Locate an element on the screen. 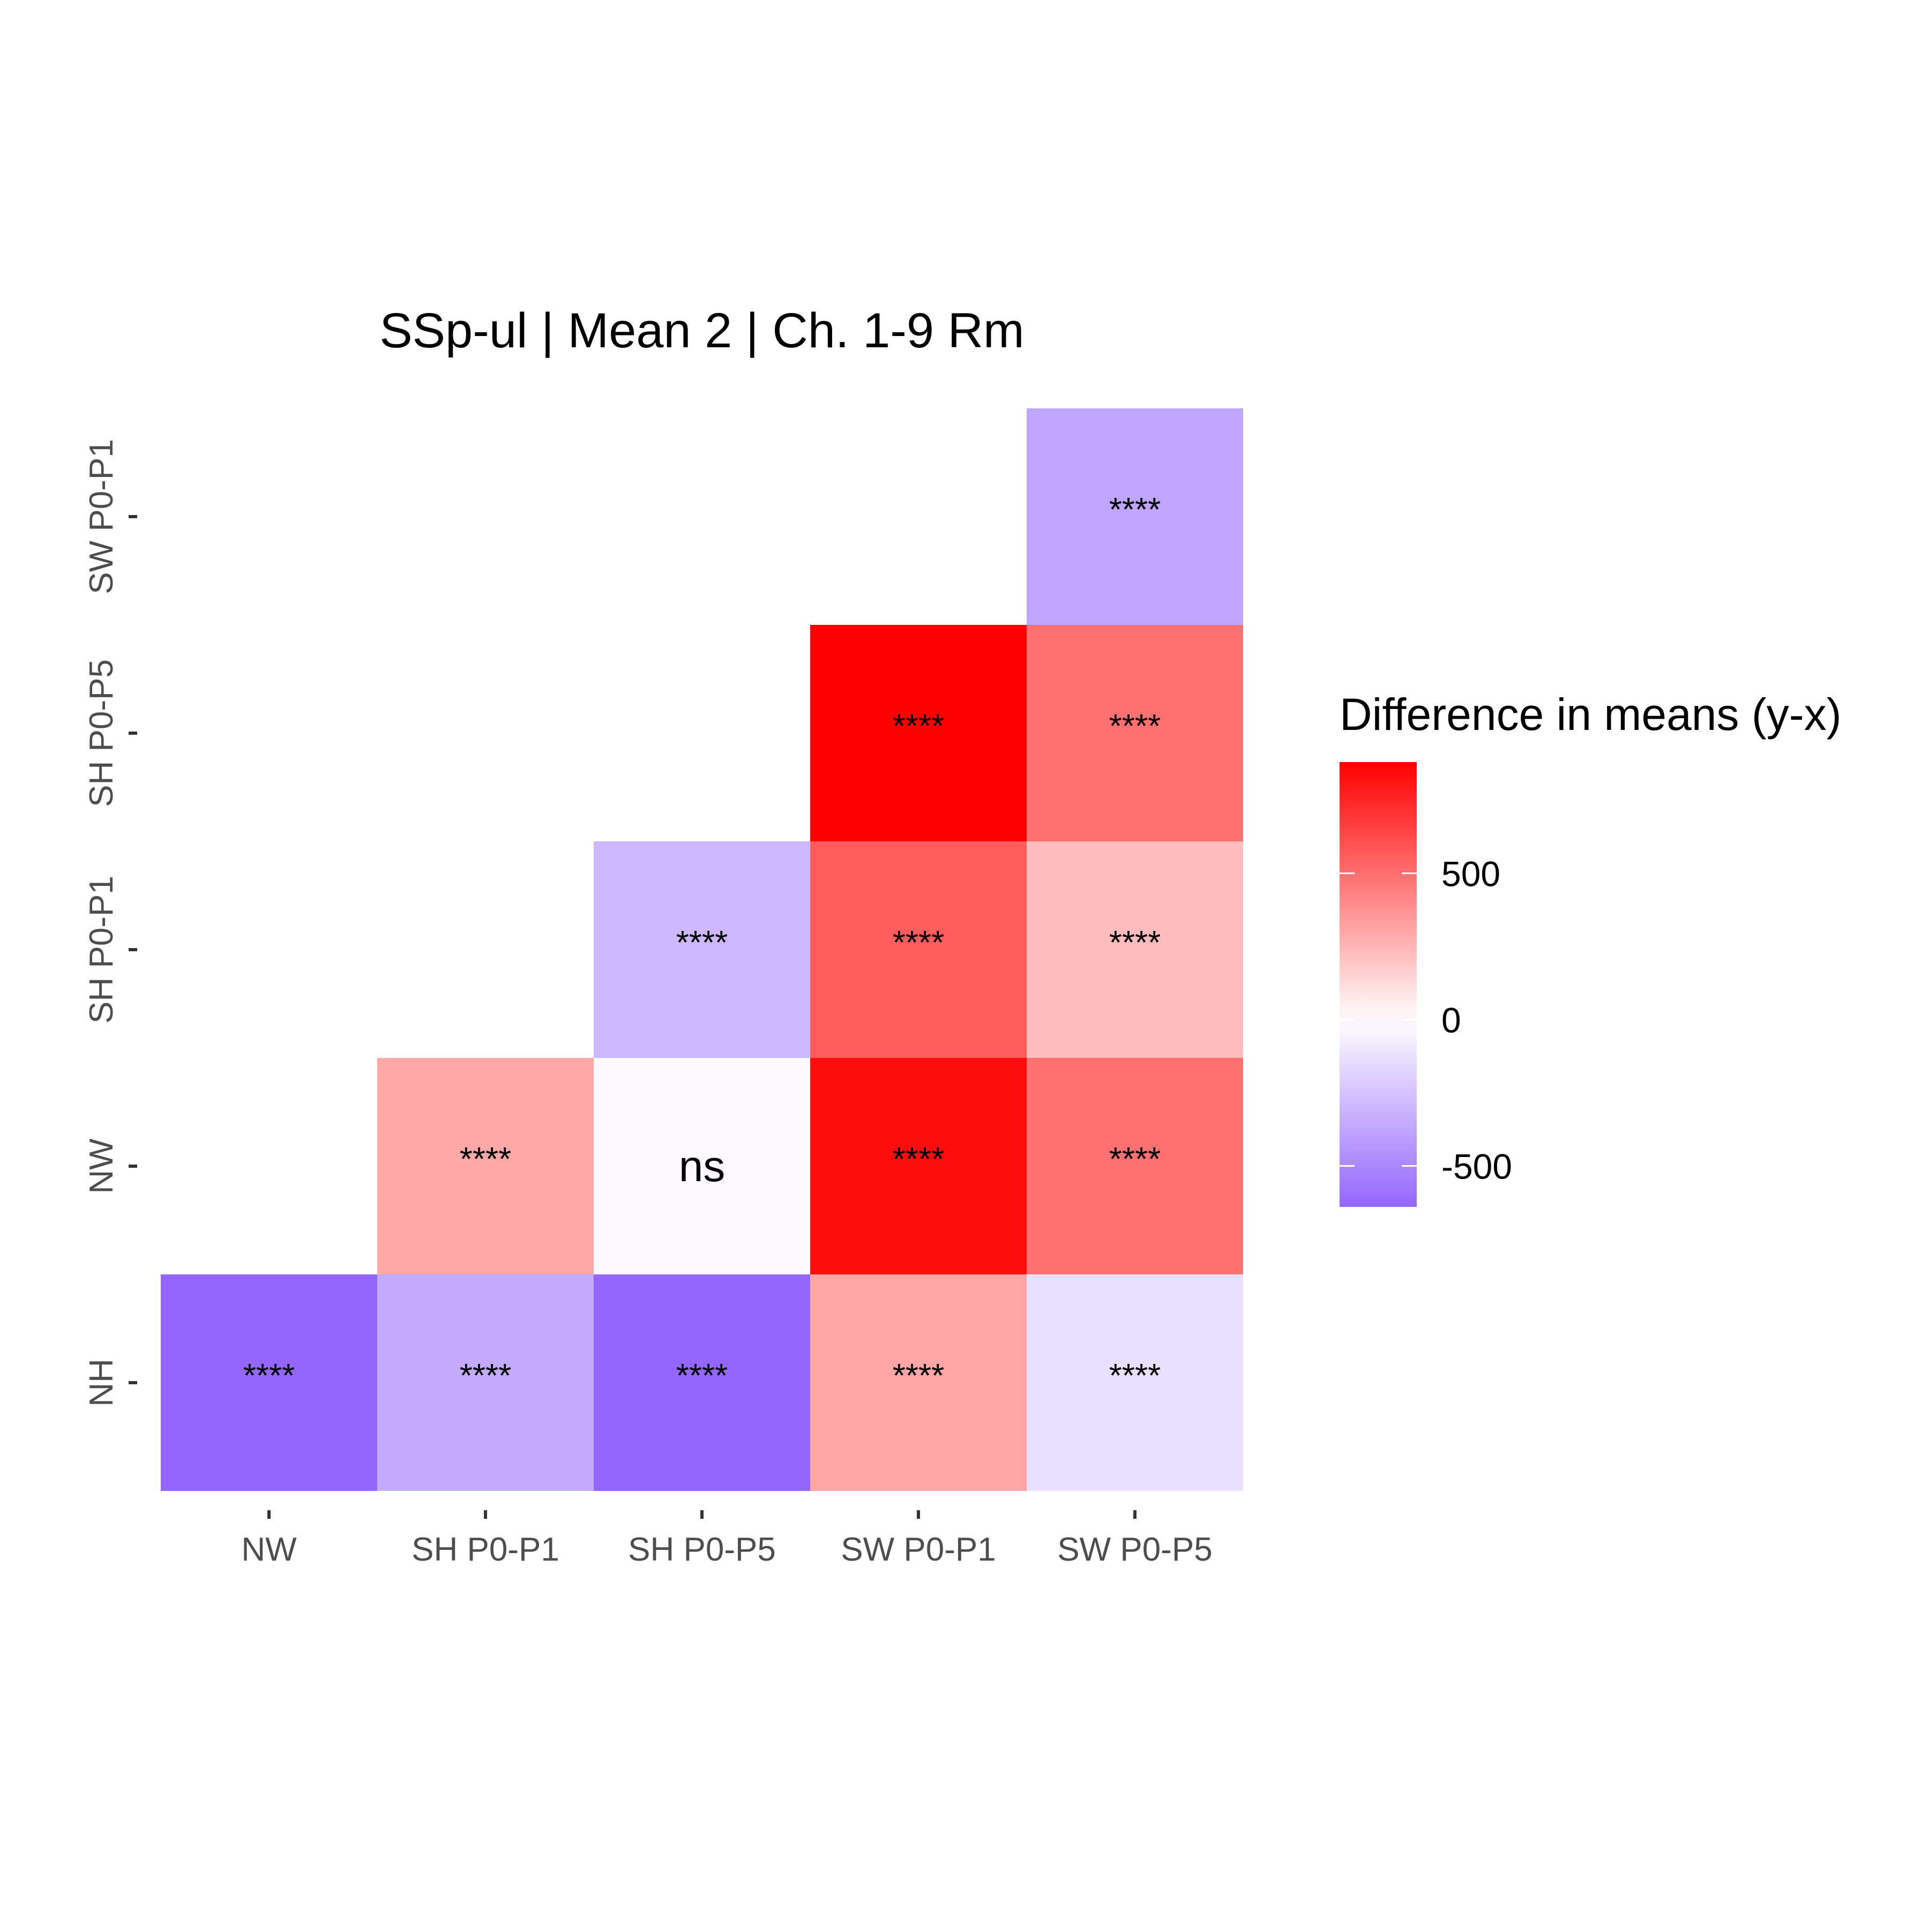  cell-label-nw-vs-nh: **** is located at coordinates (269, 1375).